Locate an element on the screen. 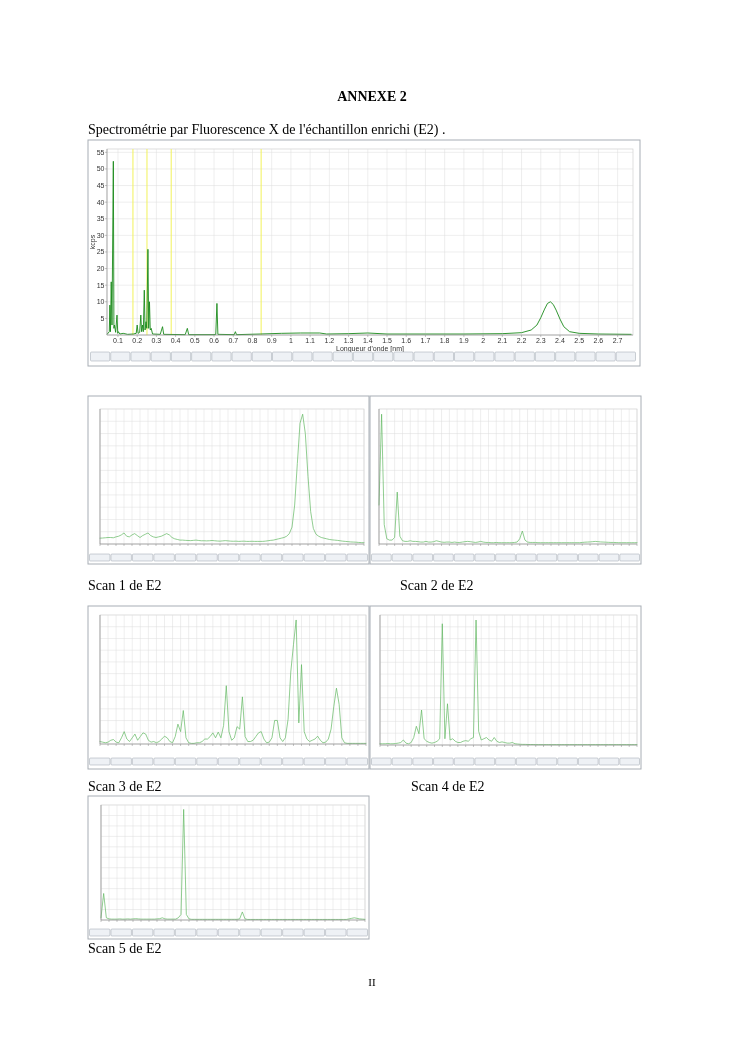  text: Scan 3 de E2 is located at coordinates (125, 786).